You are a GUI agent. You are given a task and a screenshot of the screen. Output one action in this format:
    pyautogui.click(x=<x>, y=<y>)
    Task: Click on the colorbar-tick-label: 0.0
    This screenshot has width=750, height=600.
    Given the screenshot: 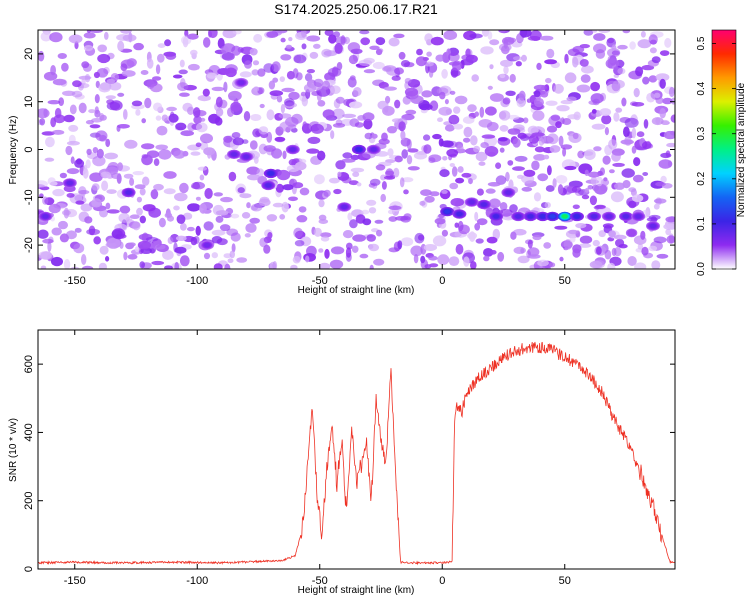 What is the action you would take?
    pyautogui.click(x=701, y=269)
    